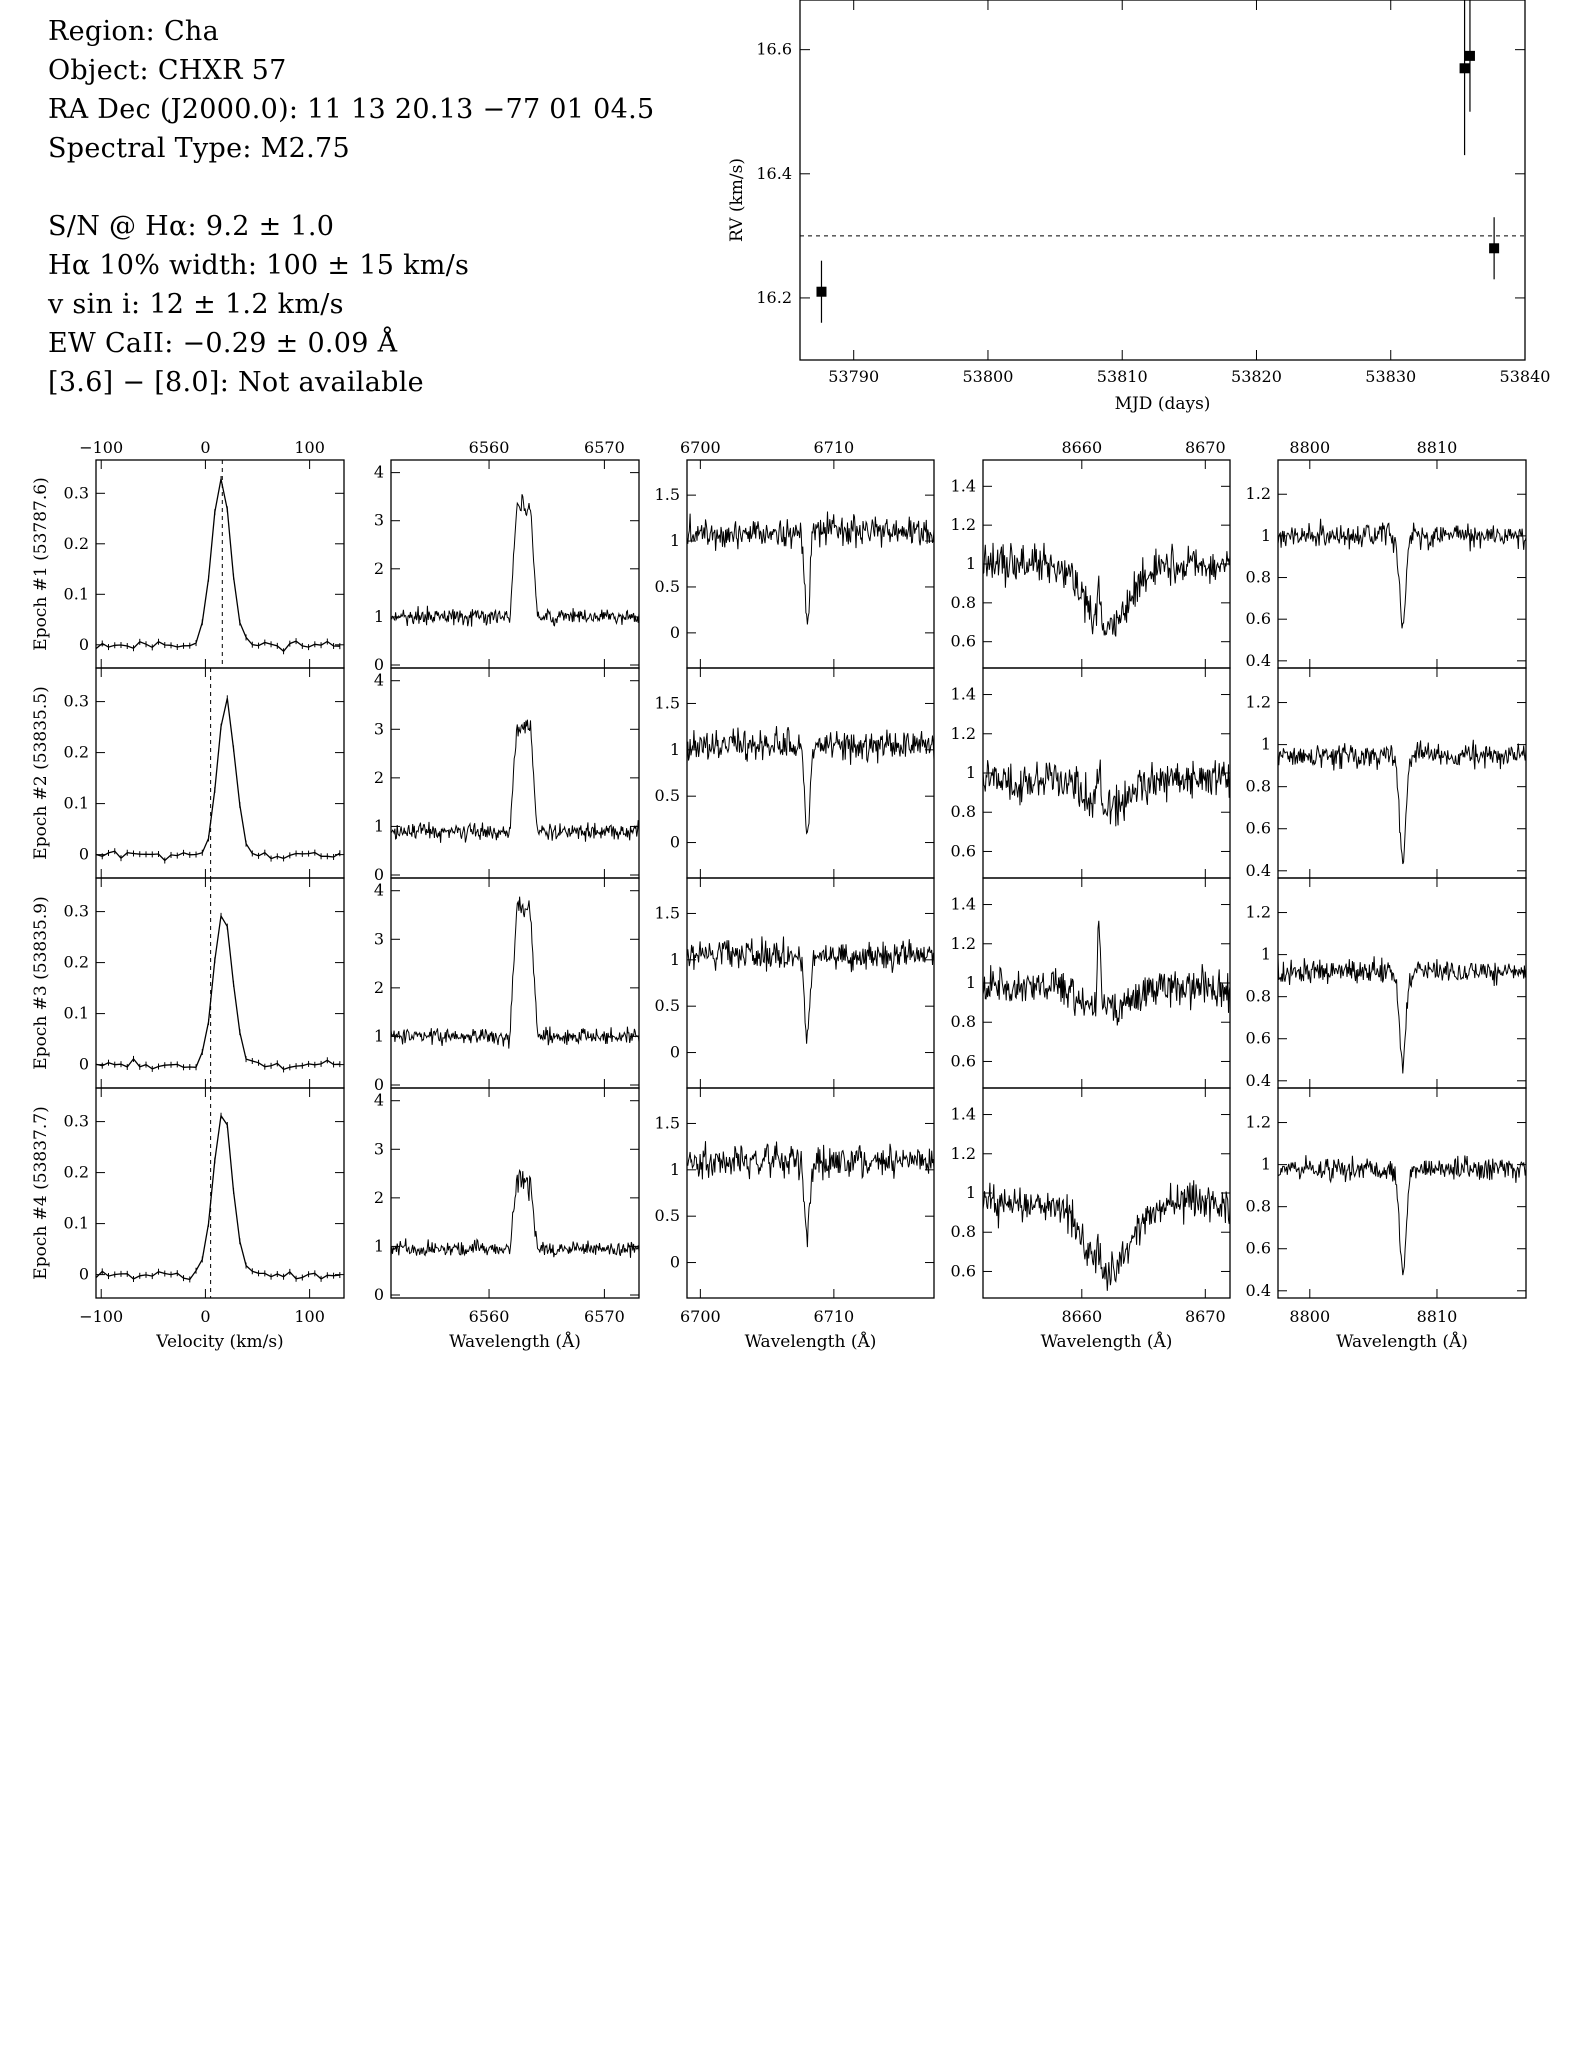  I want to click on y-tick-label: 0.5, so click(667, 586).